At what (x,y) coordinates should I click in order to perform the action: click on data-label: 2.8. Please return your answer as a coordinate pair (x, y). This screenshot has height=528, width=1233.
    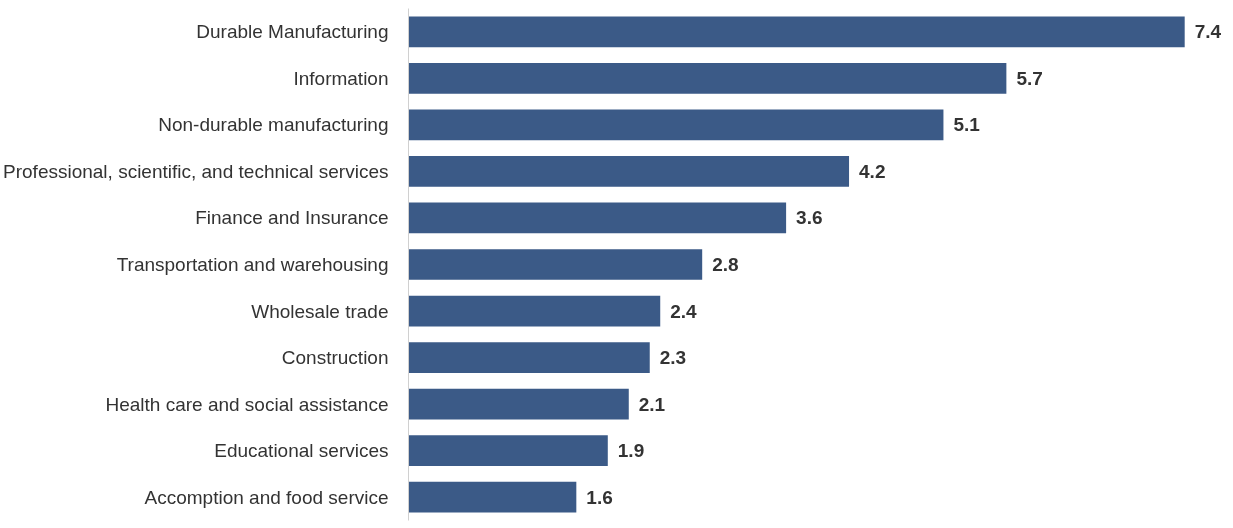
    Looking at the image, I should click on (725, 264).